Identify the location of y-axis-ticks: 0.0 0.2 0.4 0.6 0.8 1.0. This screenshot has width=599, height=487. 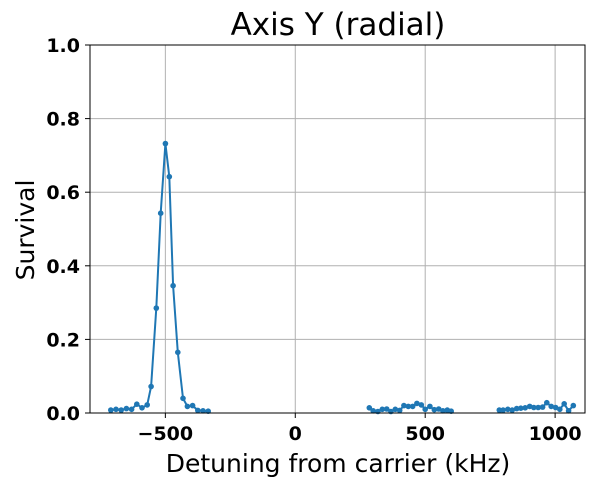
(68, 230).